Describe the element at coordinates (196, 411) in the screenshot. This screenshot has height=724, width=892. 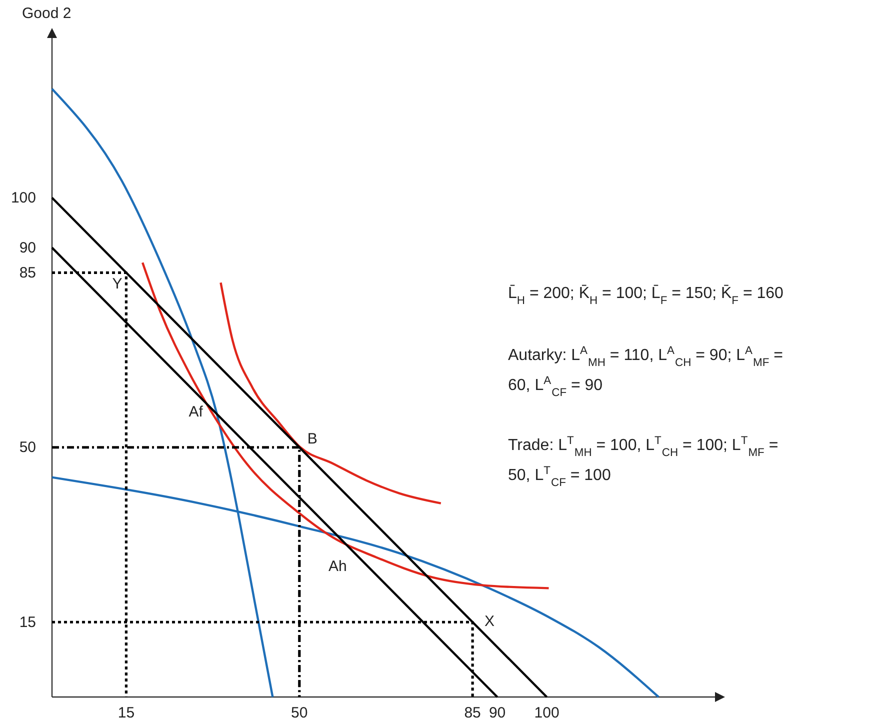
I see `annotation: Af` at that location.